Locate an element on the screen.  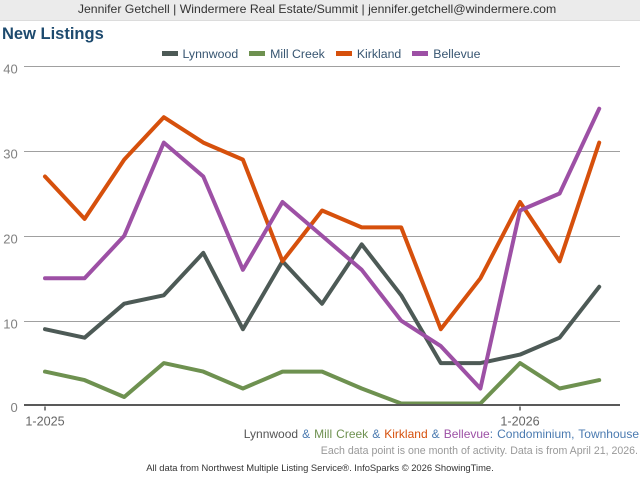
svg-text: 1-2025 is located at coordinates (44, 421).